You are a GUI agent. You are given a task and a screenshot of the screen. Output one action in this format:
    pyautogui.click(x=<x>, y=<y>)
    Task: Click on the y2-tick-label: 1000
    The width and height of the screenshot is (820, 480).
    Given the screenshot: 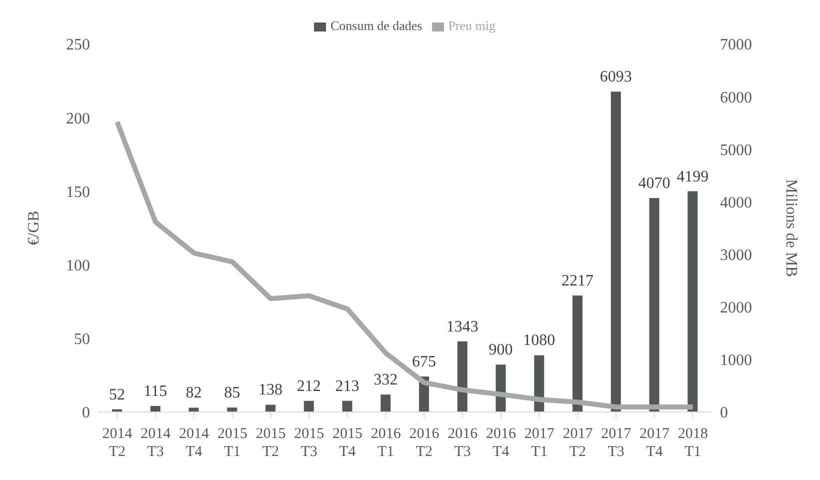 What is the action you would take?
    pyautogui.click(x=736, y=361)
    